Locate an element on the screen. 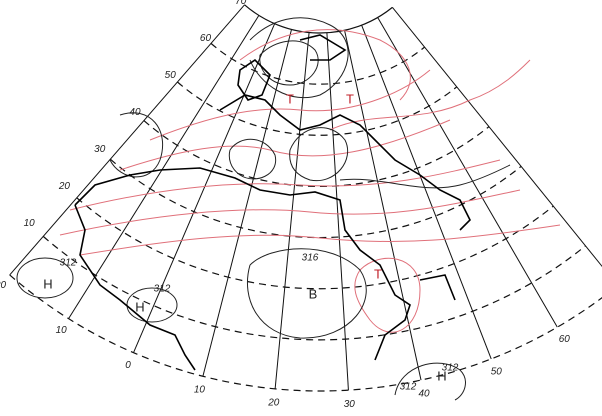  latitude-label: 10 is located at coordinates (30, 223).